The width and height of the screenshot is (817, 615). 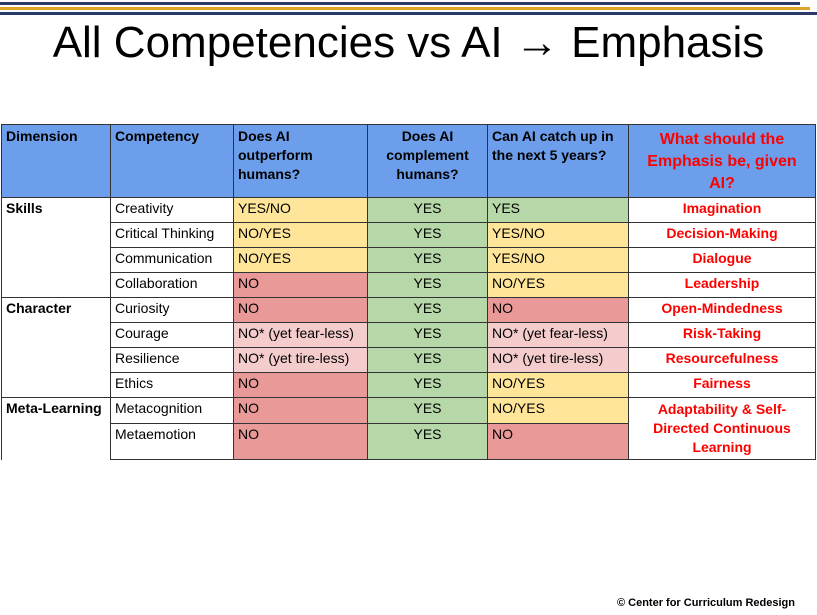 I want to click on competency-cell: Ethics, so click(x=172, y=385).